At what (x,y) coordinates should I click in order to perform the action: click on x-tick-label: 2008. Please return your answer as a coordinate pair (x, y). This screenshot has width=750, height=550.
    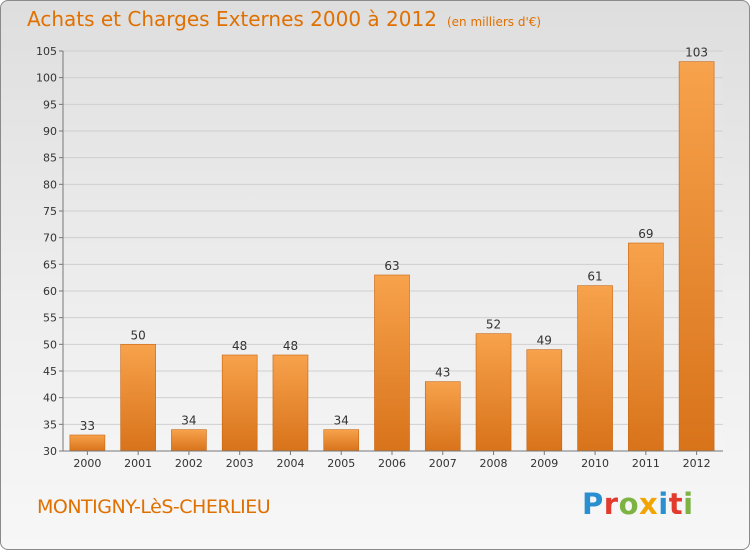
    Looking at the image, I should click on (494, 463).